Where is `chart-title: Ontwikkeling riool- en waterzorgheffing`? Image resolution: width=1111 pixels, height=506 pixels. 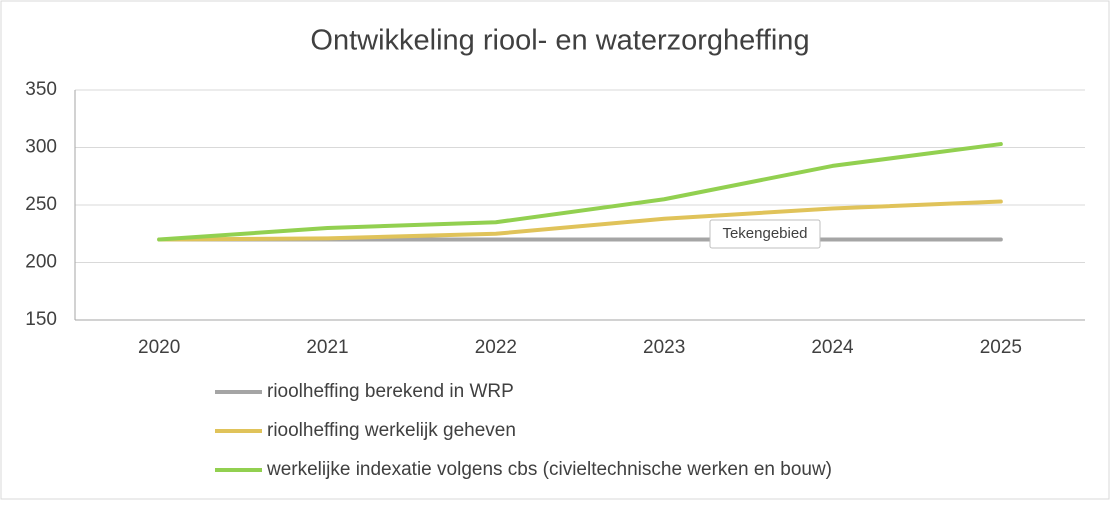 chart-title: Ontwikkeling riool- en waterzorgheffing is located at coordinates (559, 41).